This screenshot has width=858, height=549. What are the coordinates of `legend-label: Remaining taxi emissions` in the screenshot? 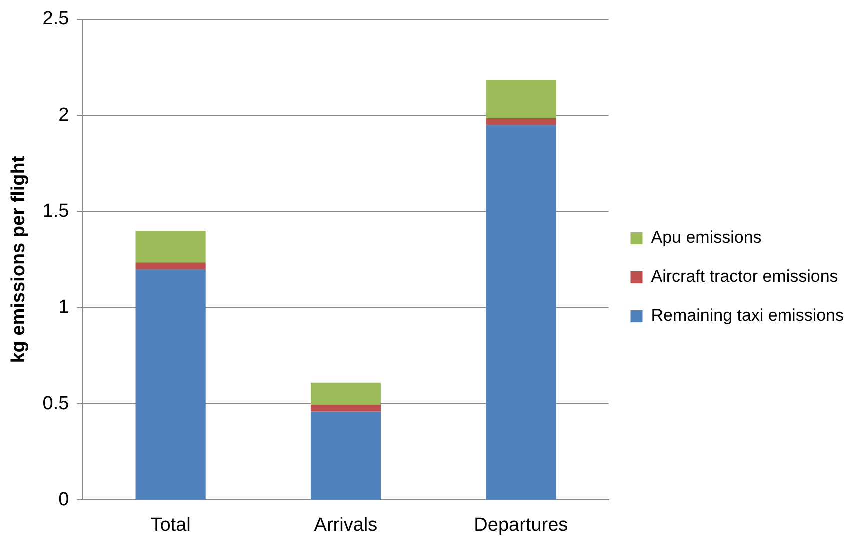 It's located at (747, 316).